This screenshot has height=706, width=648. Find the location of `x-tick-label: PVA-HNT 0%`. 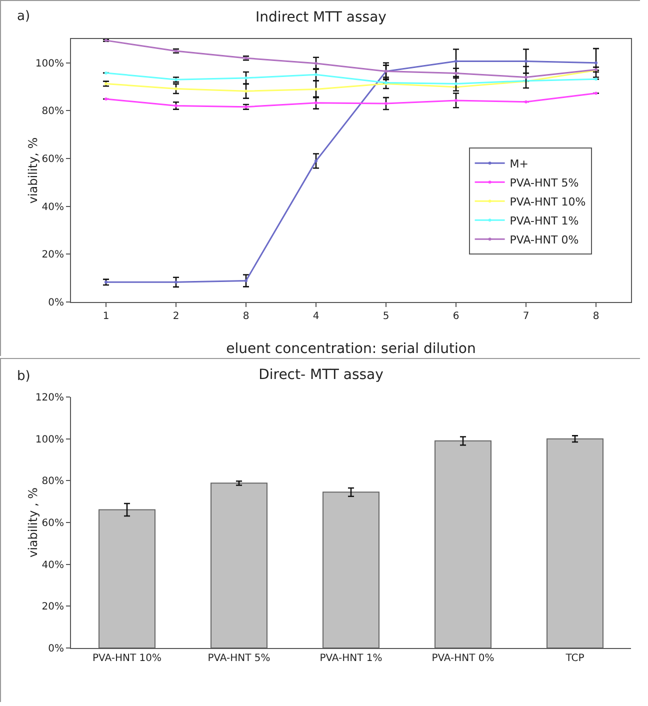

x-tick-label: PVA-HNT 0% is located at coordinates (463, 658).